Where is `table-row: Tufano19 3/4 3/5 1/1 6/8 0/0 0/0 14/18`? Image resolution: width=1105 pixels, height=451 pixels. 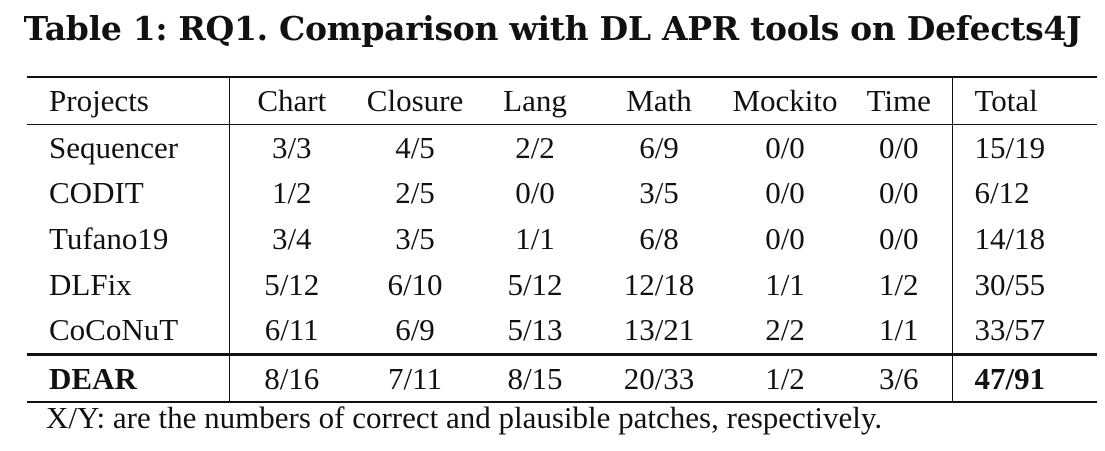
table-row: Tufano19 3/4 3/5 1/1 6/8 0/0 0/0 14/18 is located at coordinates (562, 238).